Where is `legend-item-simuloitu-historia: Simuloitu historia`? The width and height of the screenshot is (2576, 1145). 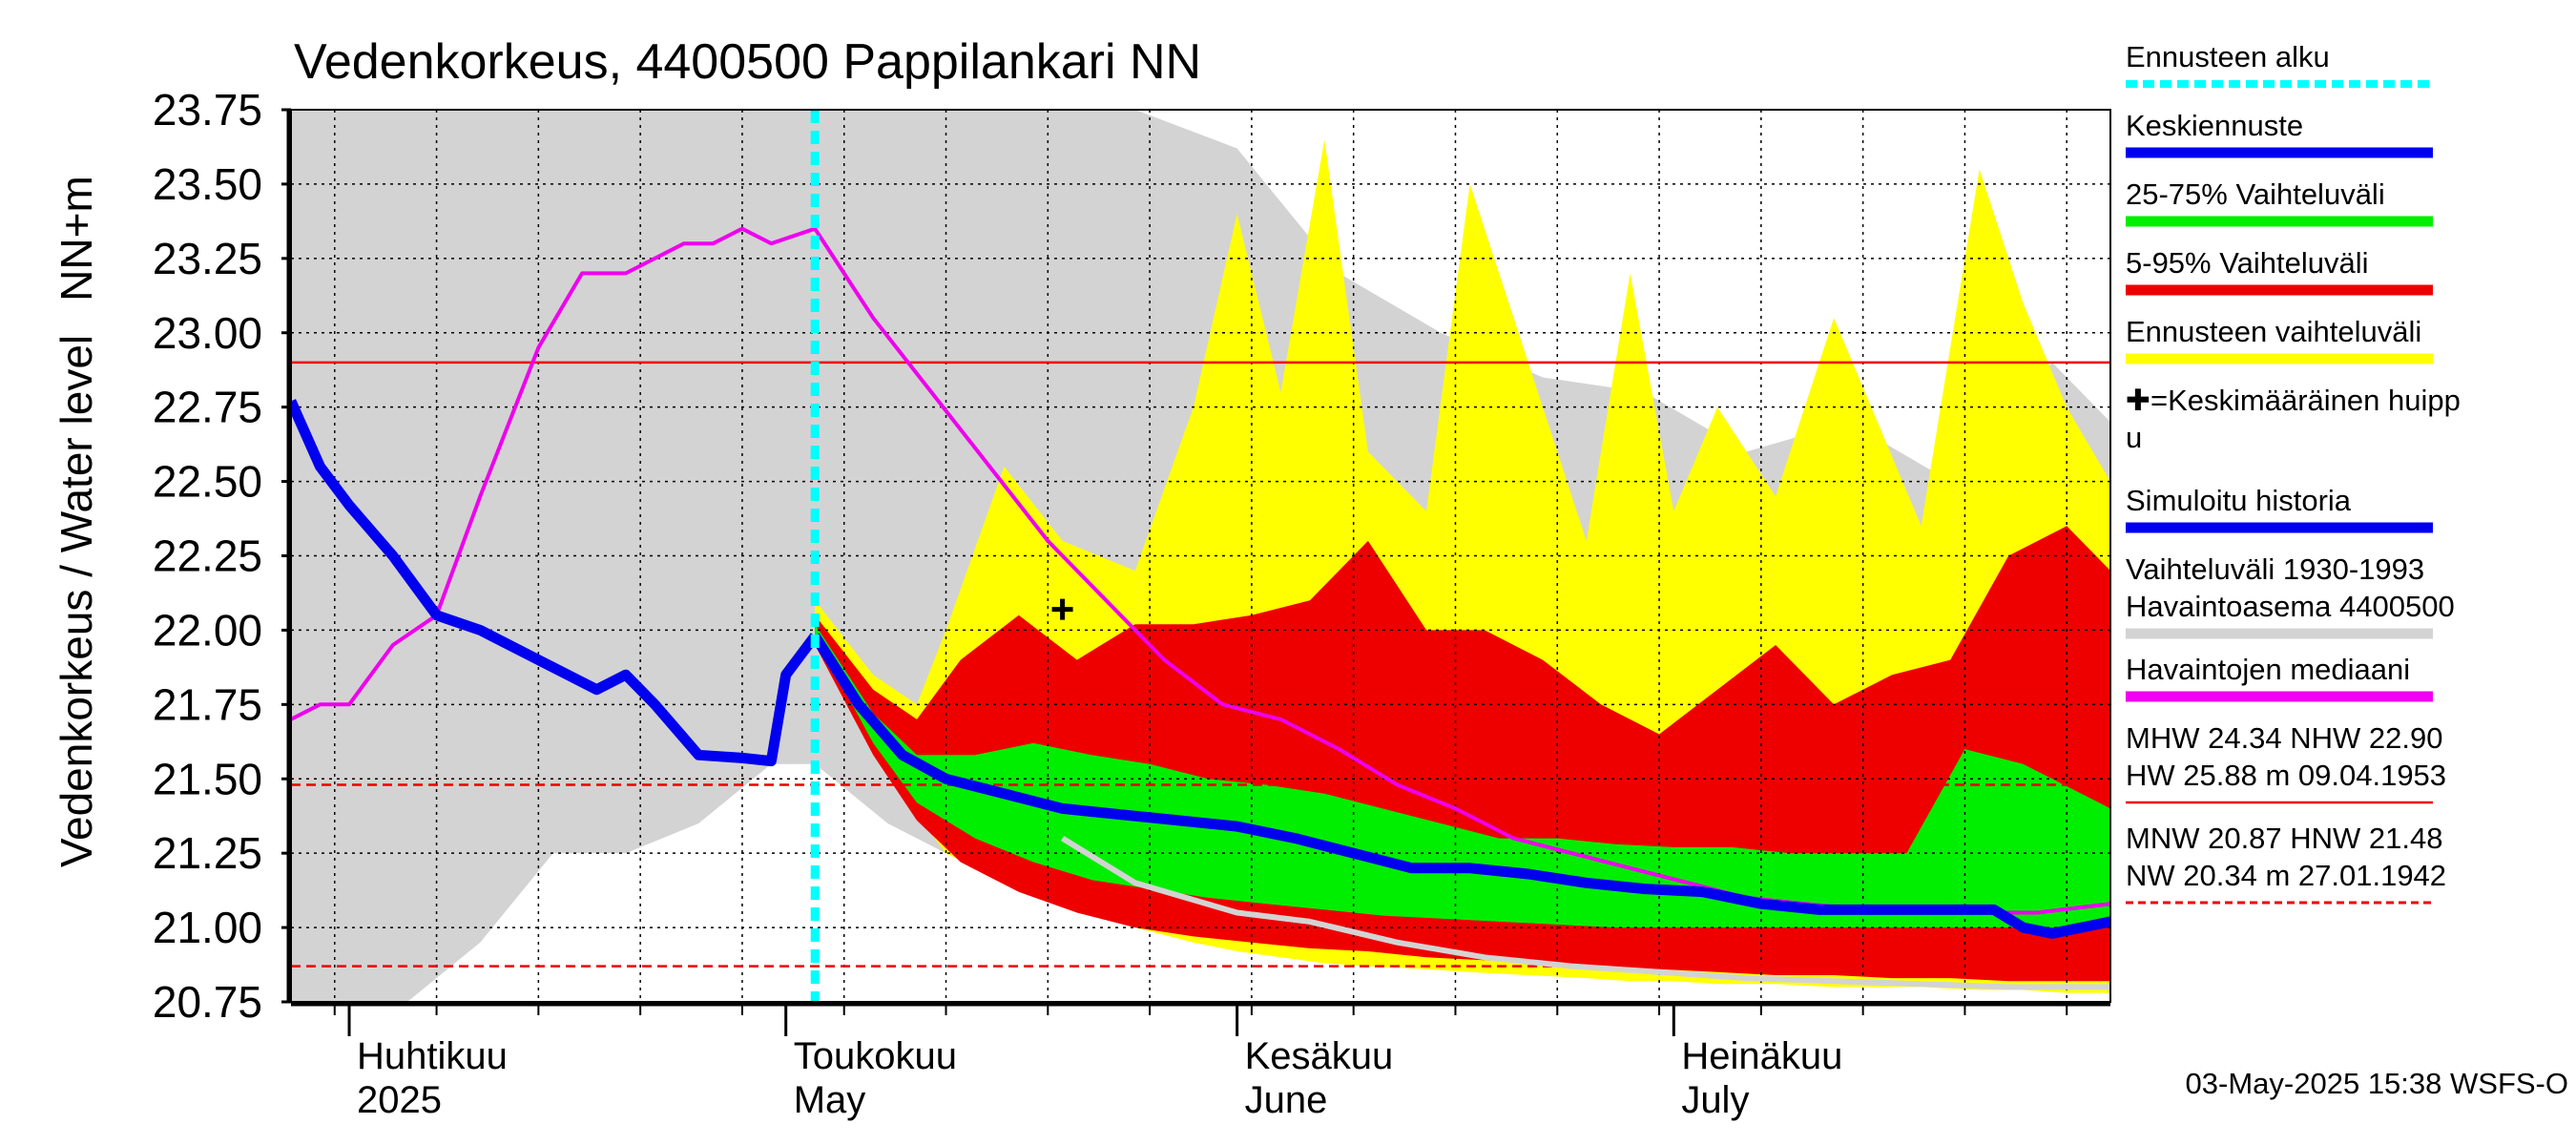 legend-item-simuloitu-historia: Simuloitu historia is located at coordinates (2279, 508).